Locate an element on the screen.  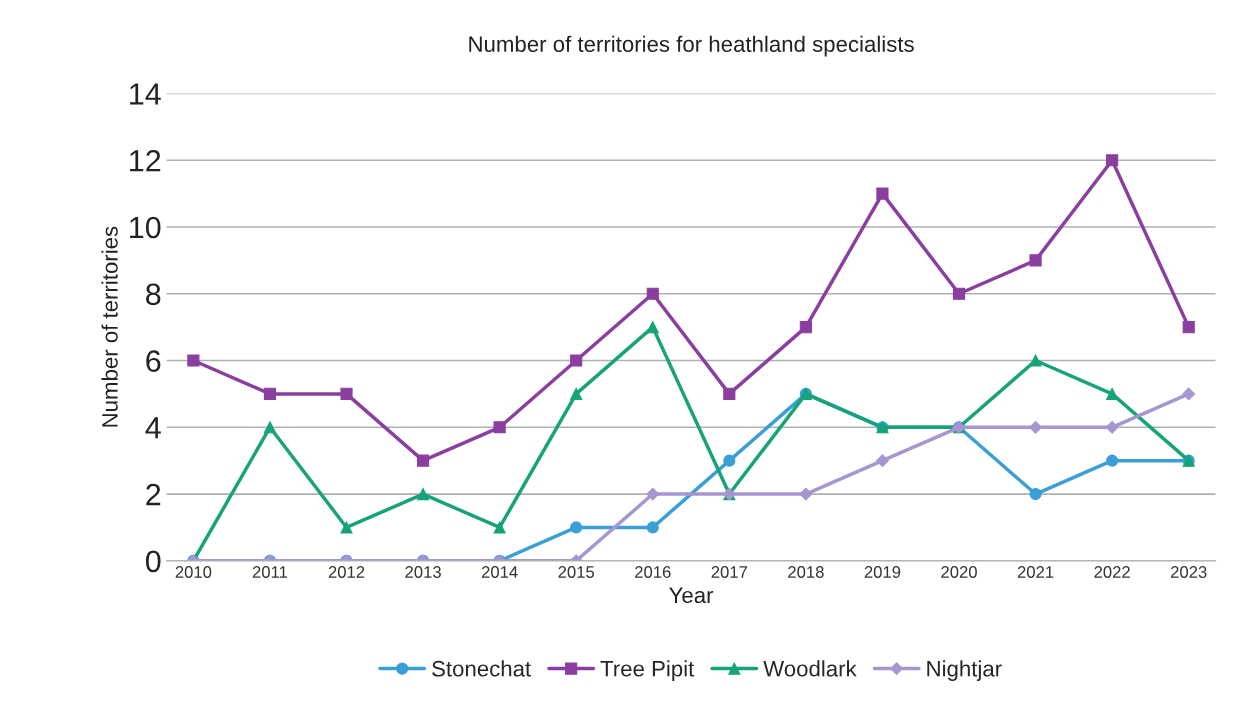
x-tick-label: 2017 is located at coordinates (729, 572).